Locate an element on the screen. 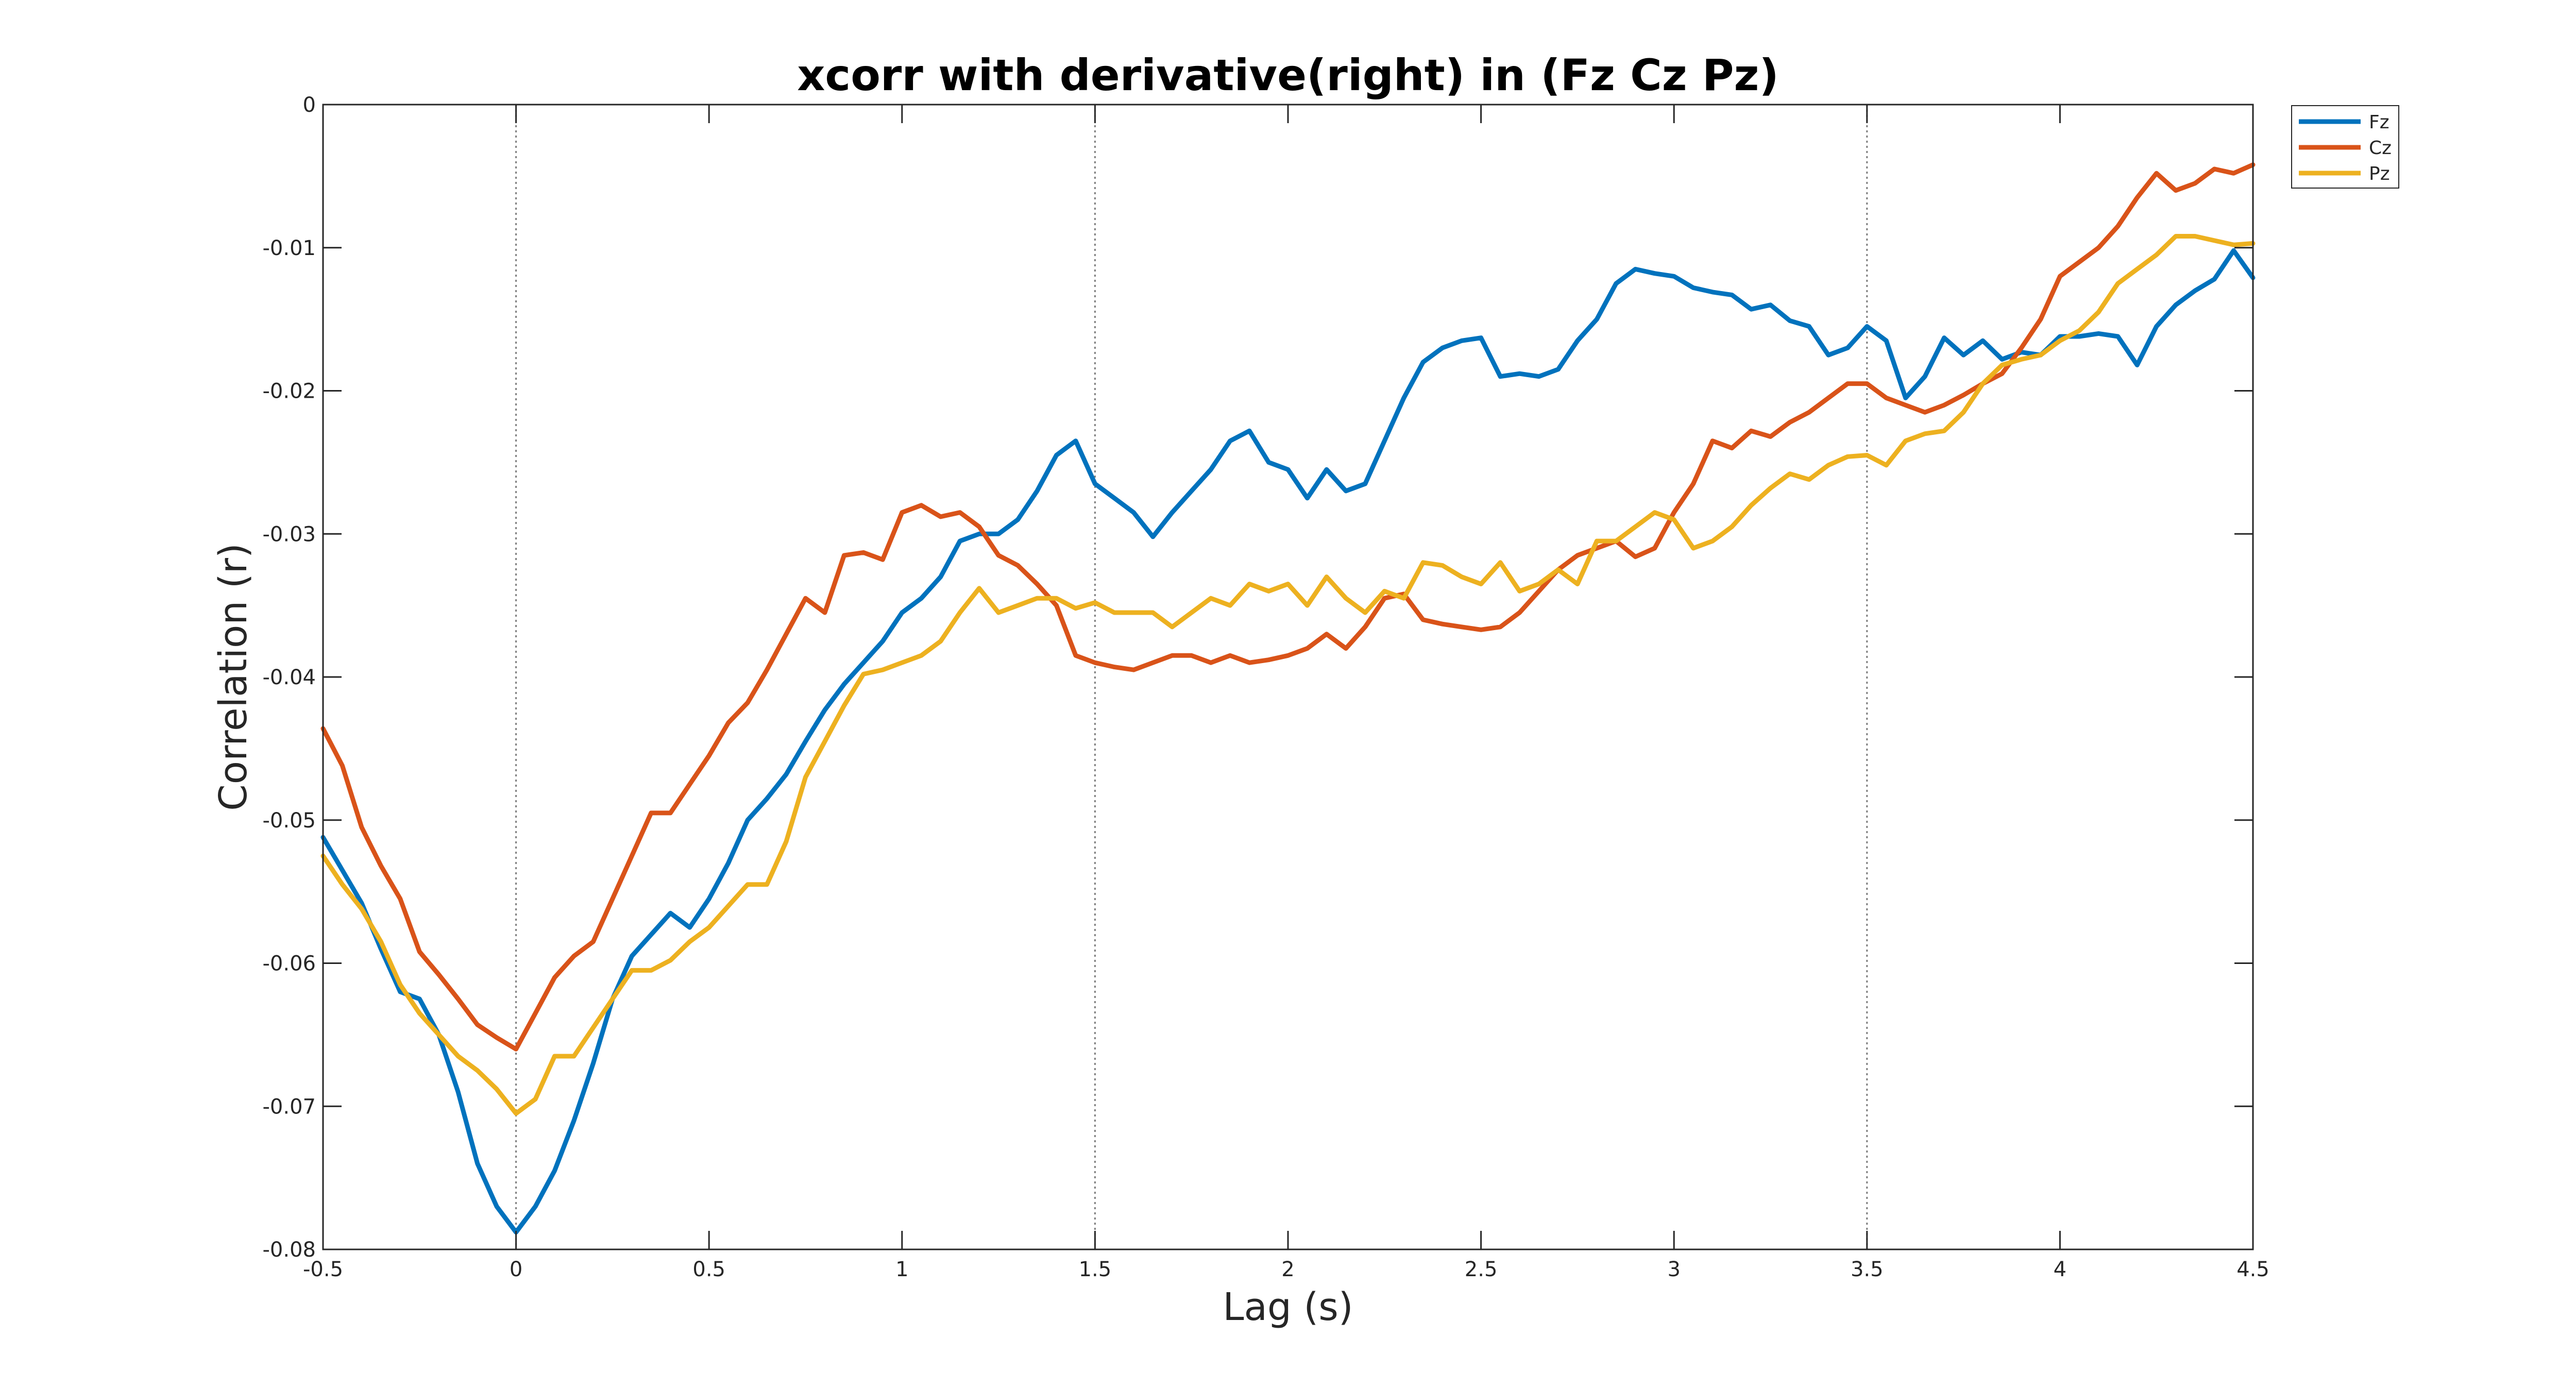 The image size is (2576, 1388). y-tick-label: -0.05 is located at coordinates (289, 821).